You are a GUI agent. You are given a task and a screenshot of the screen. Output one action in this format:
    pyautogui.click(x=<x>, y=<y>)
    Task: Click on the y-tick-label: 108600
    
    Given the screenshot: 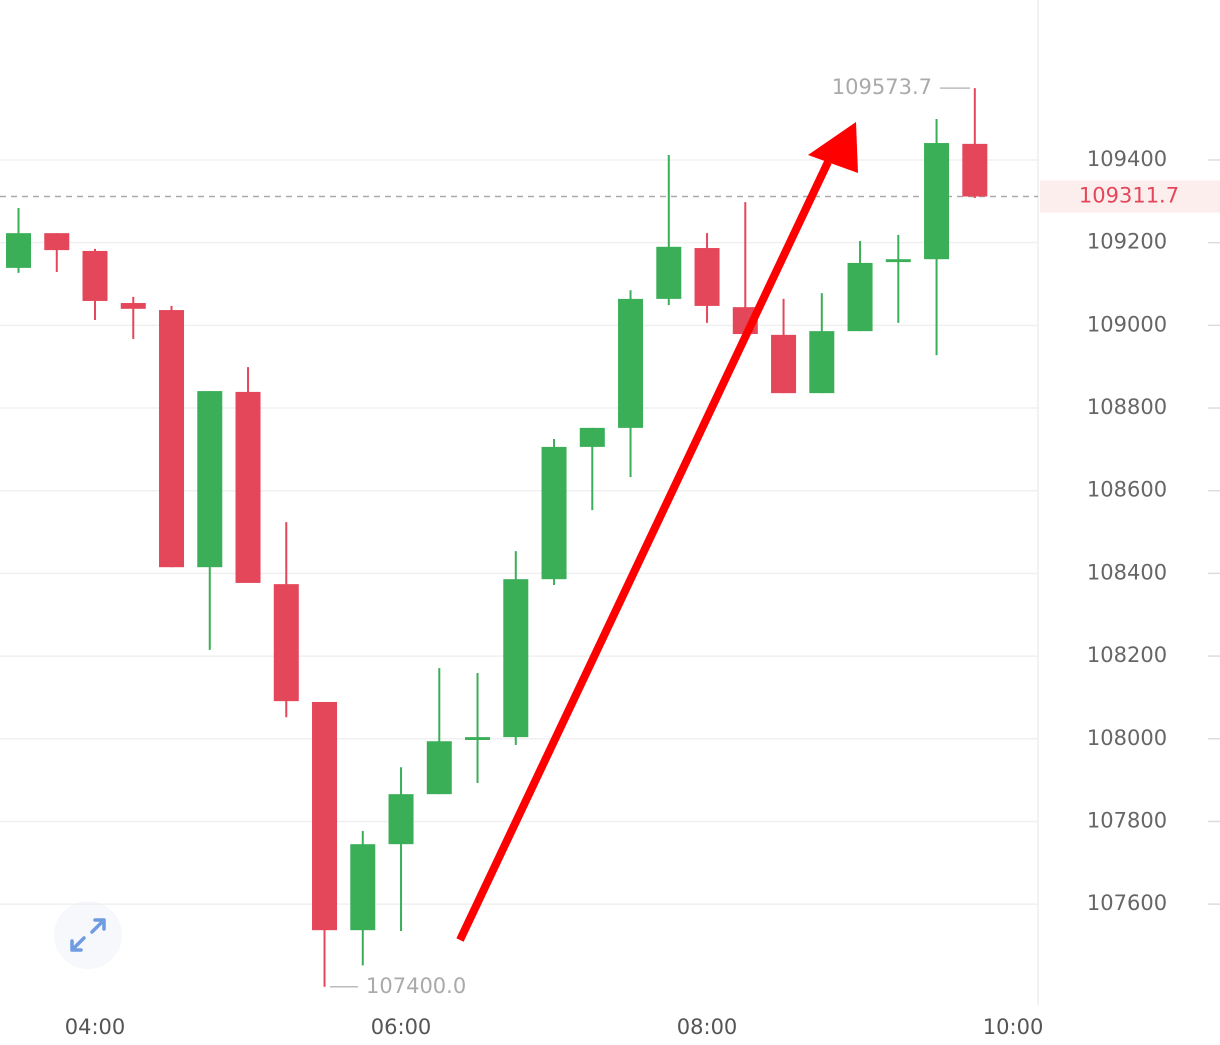 What is the action you would take?
    pyautogui.click(x=1127, y=490)
    